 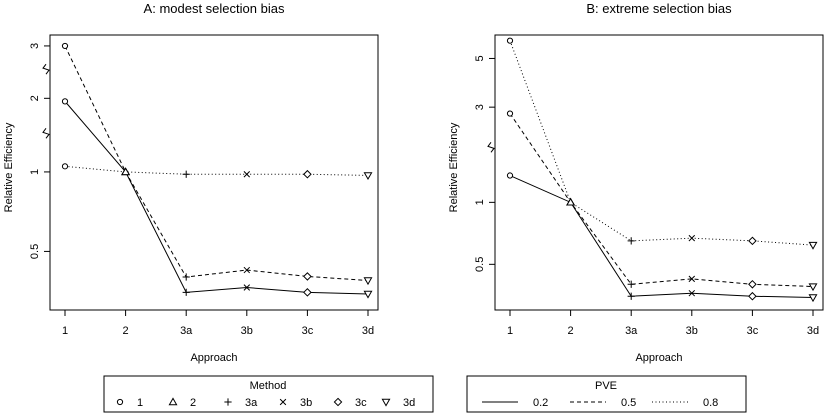 What do you see at coordinates (214, 8) in the screenshot?
I see `chart-title: A: modest selection bias` at bounding box center [214, 8].